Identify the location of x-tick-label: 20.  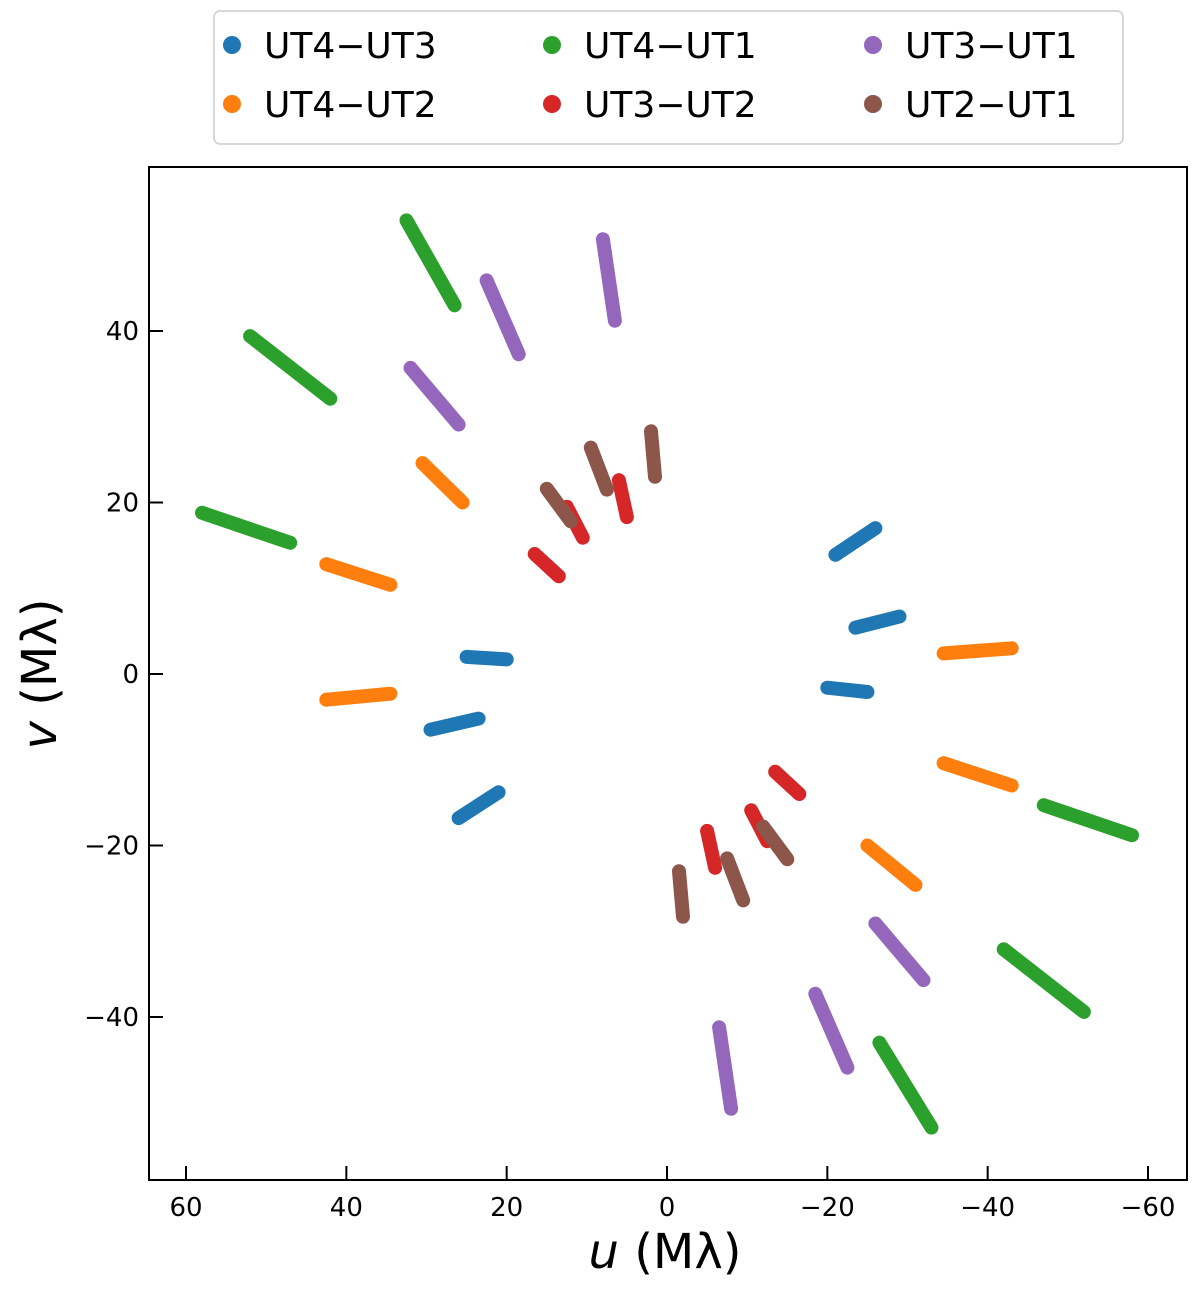
(506, 1208).